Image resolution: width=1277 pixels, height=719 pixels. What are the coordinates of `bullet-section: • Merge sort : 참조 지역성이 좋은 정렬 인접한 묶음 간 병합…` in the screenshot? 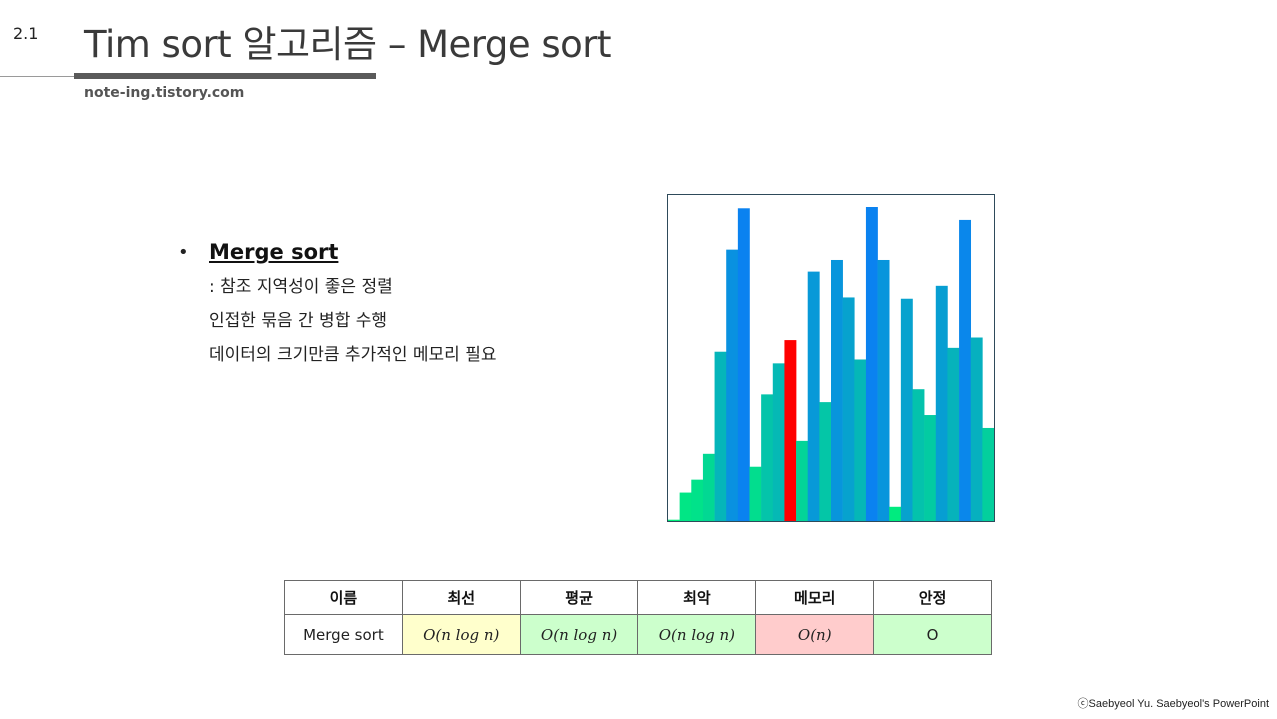 It's located at (337, 306).